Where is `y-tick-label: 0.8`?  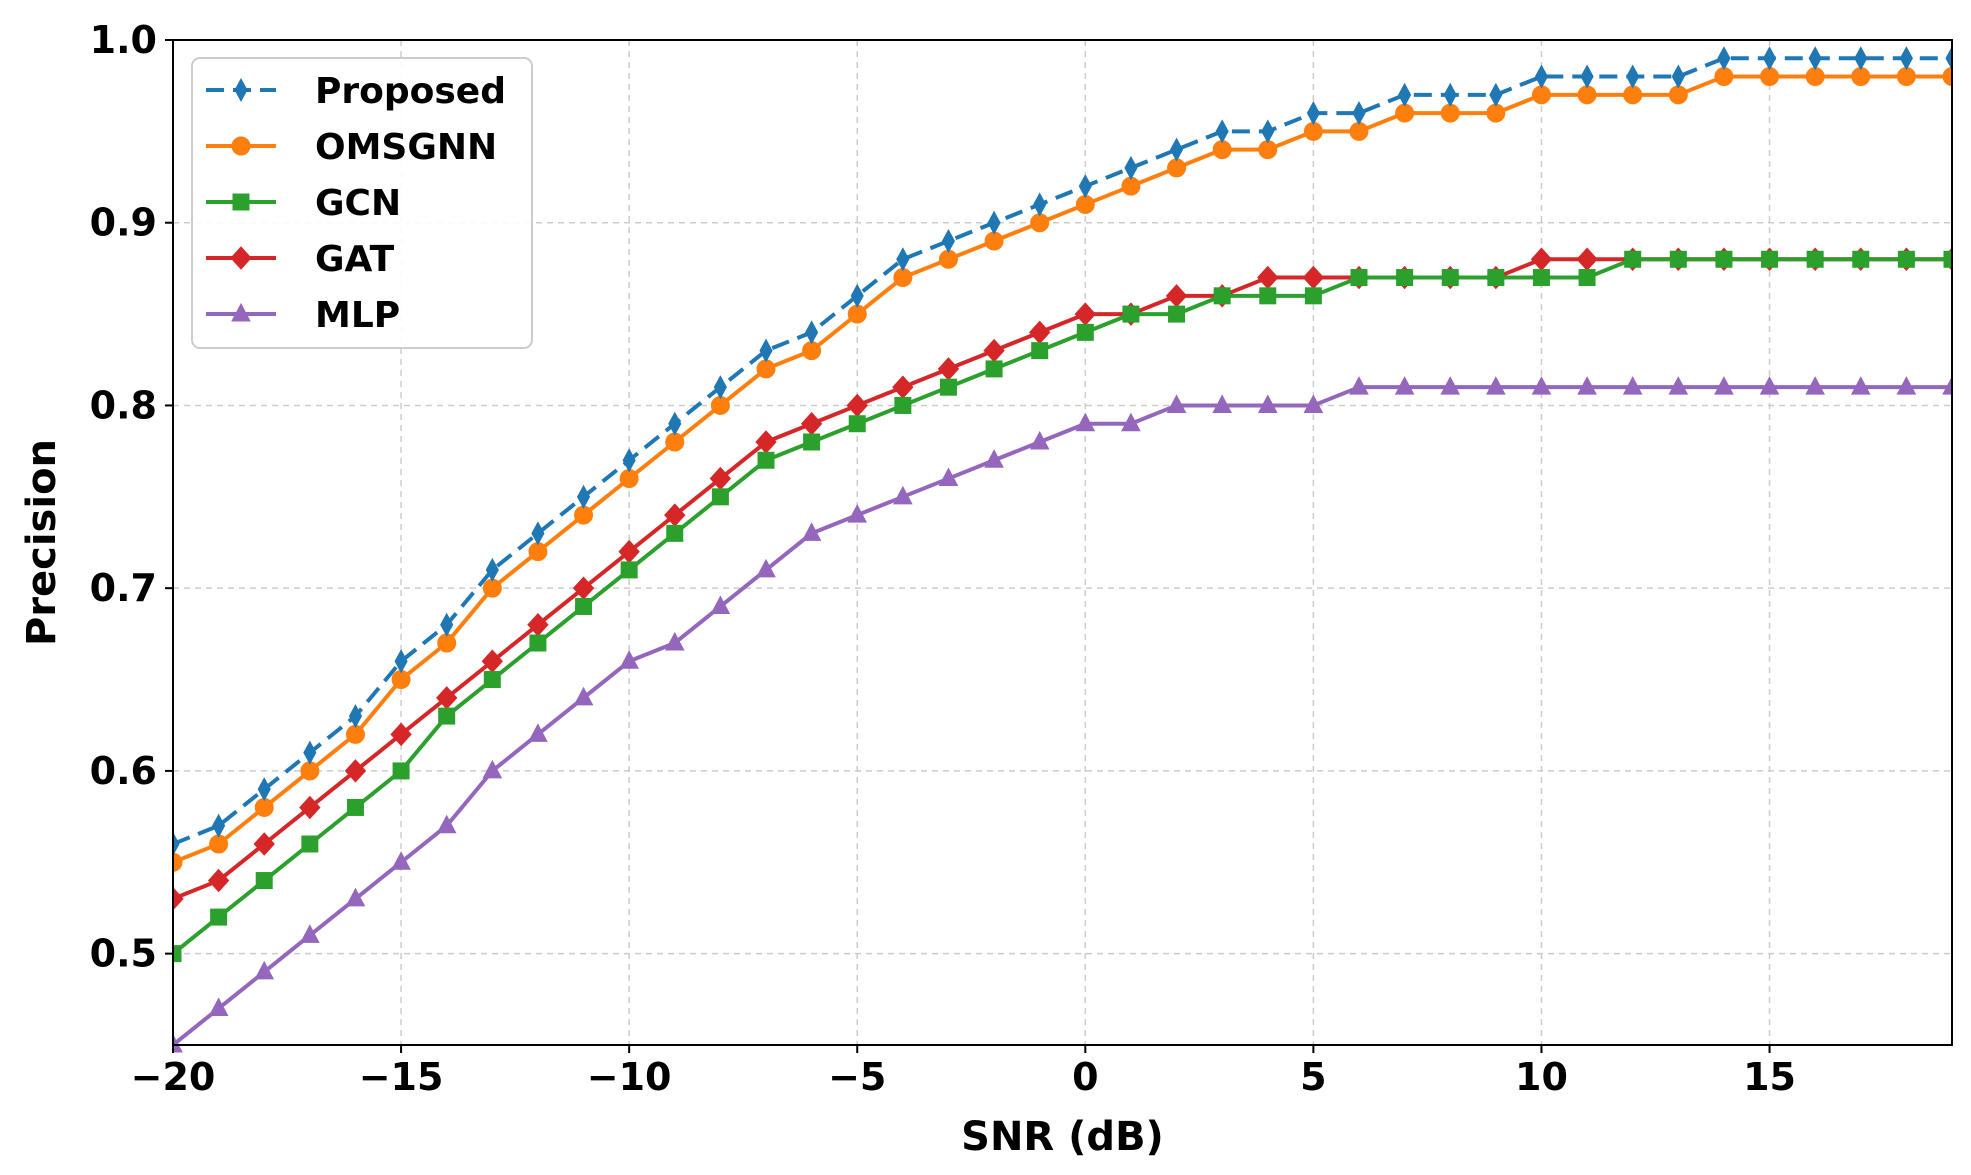
y-tick-label: 0.8 is located at coordinates (123, 405).